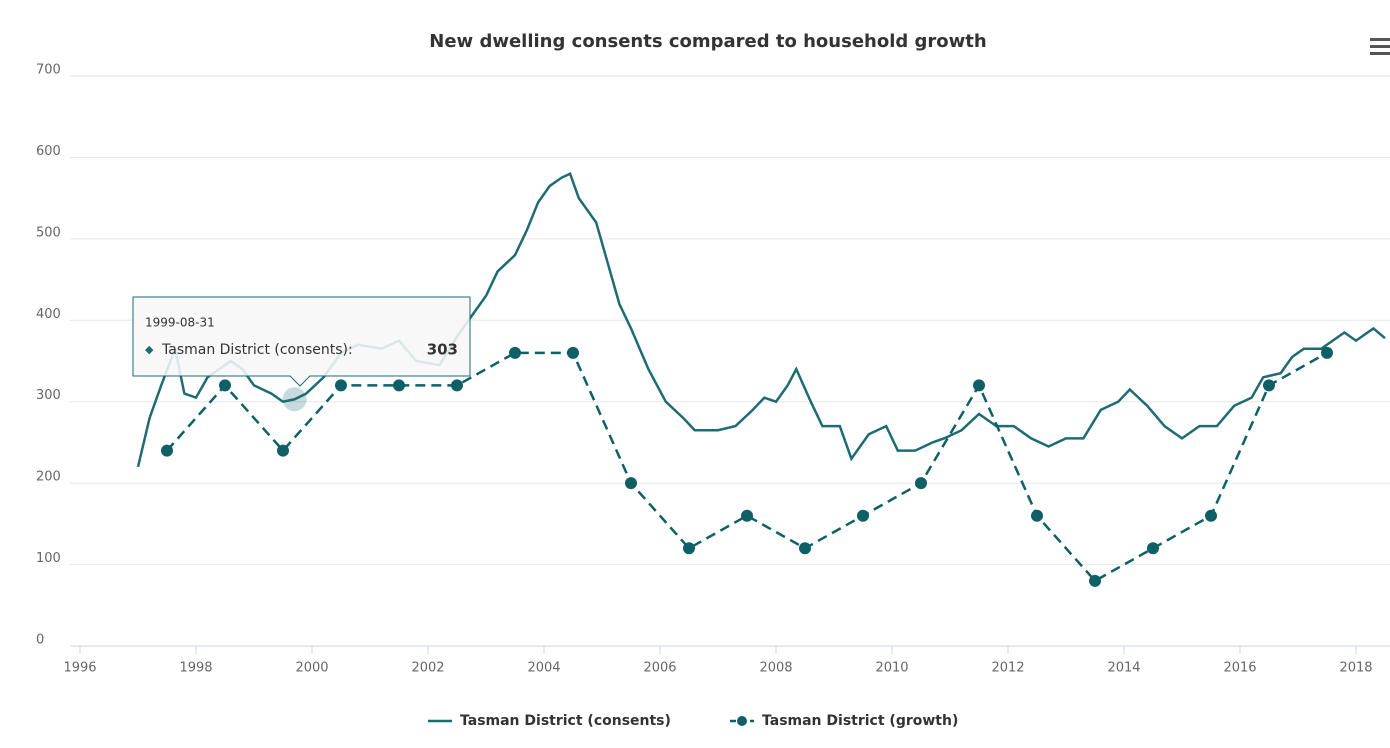  I want to click on x-tick-label: 2016, so click(1239, 668).